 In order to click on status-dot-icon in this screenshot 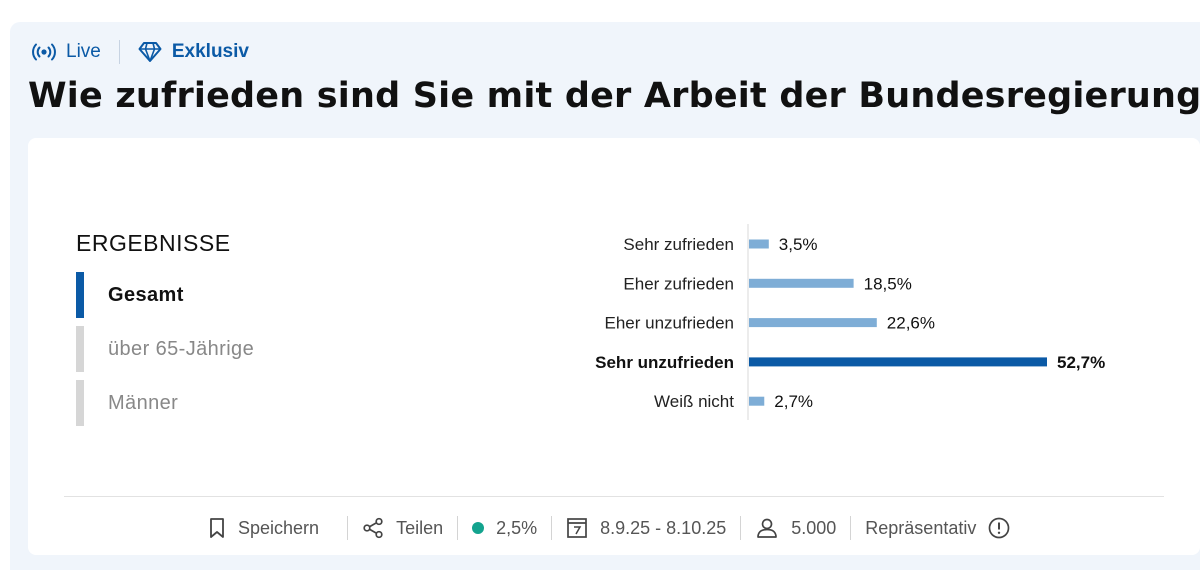, I will do `click(478, 528)`.